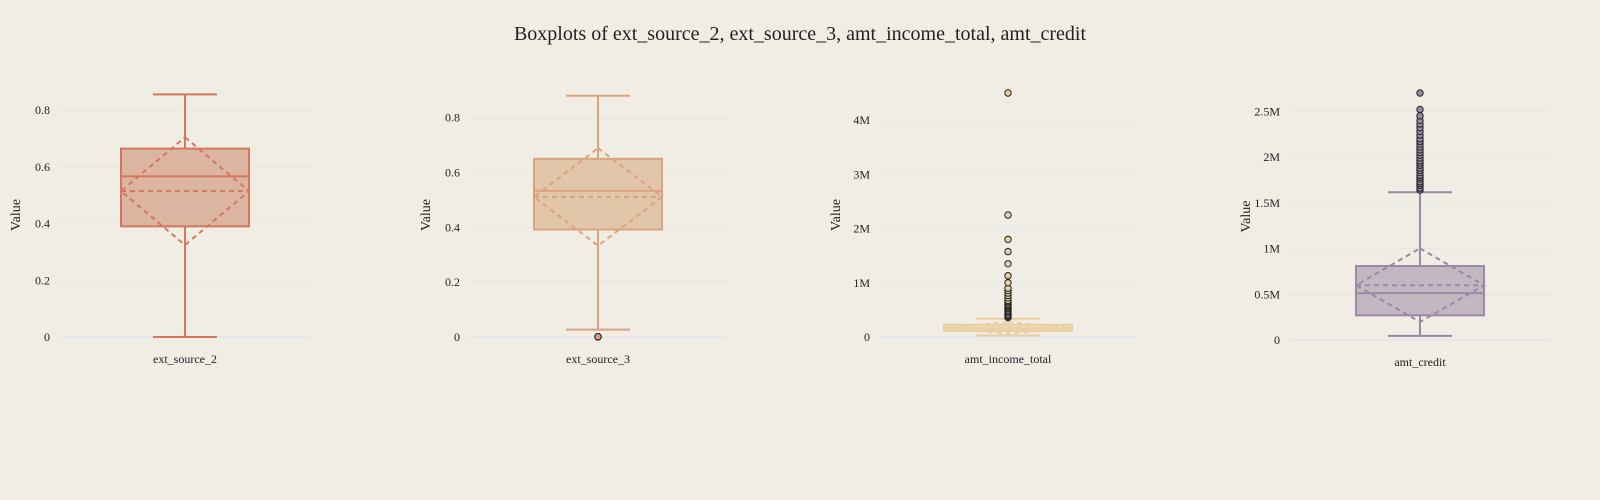 This screenshot has height=500, width=1600. What do you see at coordinates (1008, 359) in the screenshot?
I see `x-tick-label: amt_income_total` at bounding box center [1008, 359].